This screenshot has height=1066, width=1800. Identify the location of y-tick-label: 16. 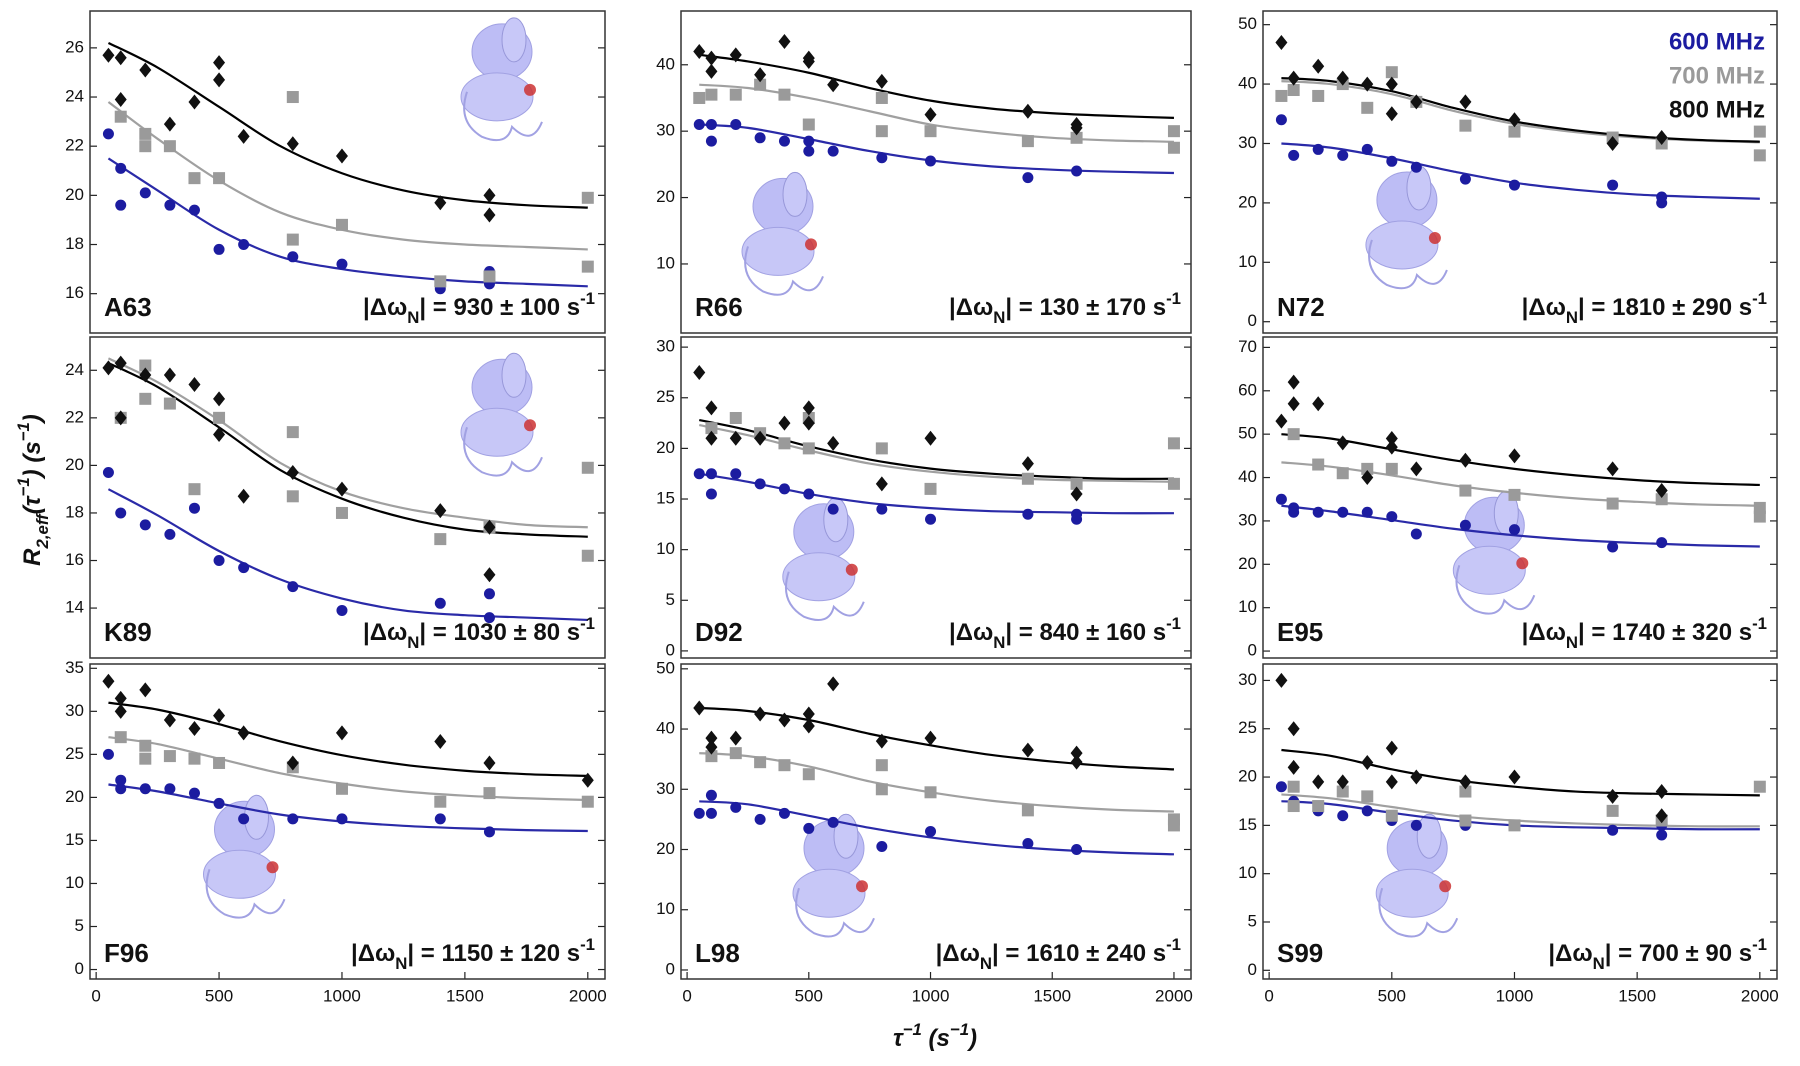
(74, 559).